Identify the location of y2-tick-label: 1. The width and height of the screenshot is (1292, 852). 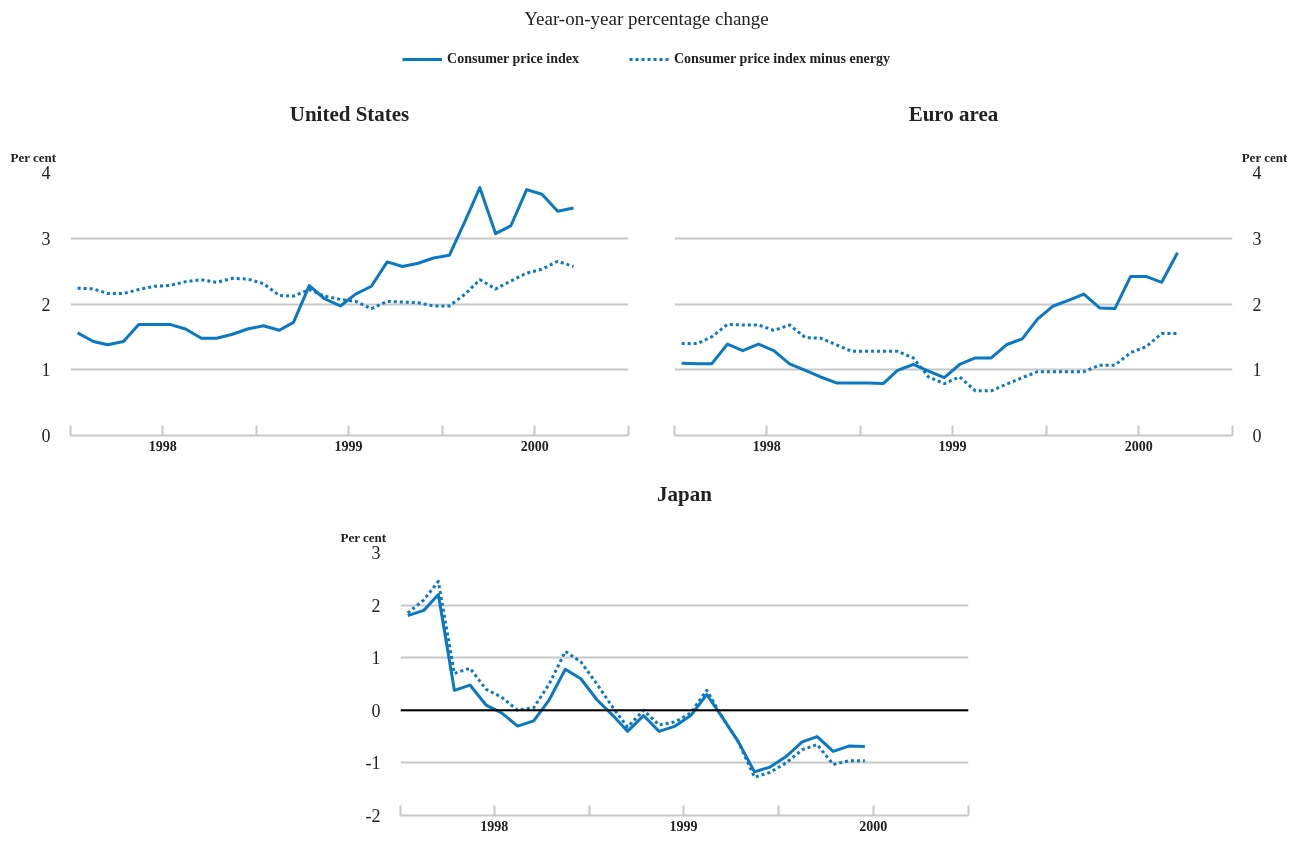
(1257, 370).